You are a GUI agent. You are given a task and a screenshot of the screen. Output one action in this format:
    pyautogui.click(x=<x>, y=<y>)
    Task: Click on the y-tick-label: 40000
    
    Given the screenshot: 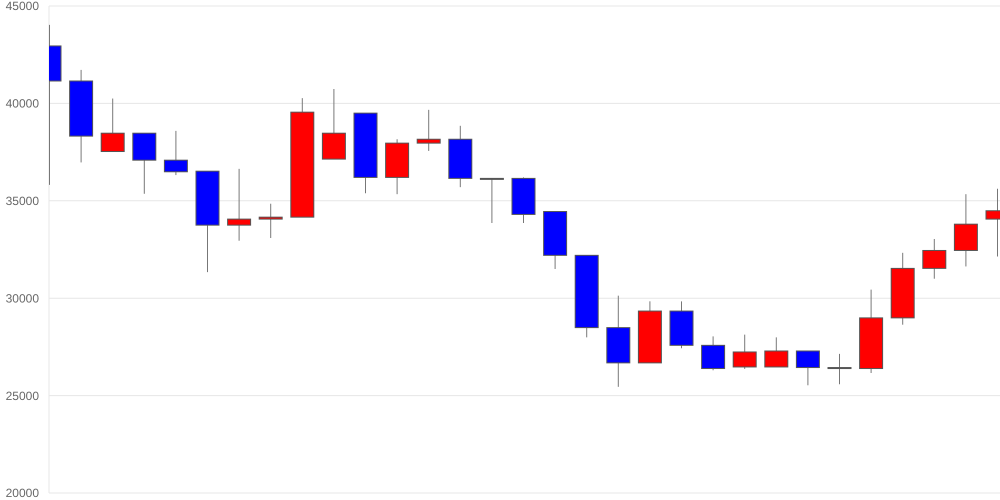 What is the action you would take?
    pyautogui.click(x=23, y=103)
    